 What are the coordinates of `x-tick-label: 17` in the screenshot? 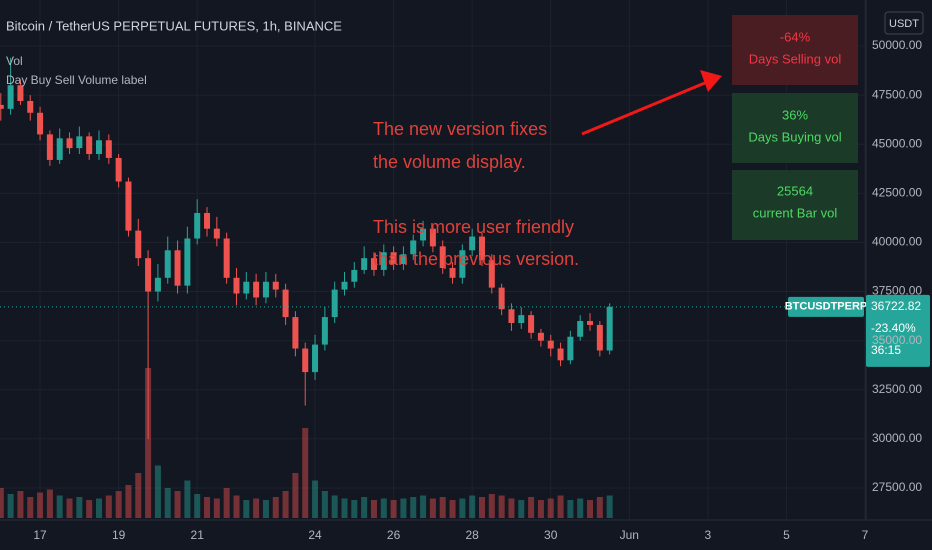 It's located at (40, 535).